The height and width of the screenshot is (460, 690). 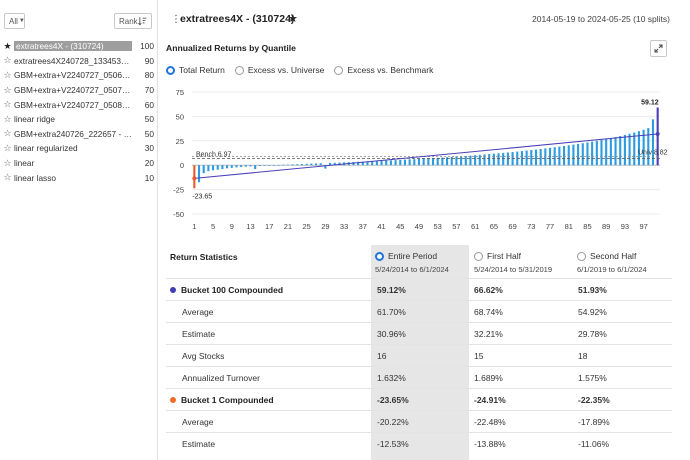 I want to click on model-list-item: ☆ GBM+extra+V2240727_05064... 80, so click(x=79, y=75).